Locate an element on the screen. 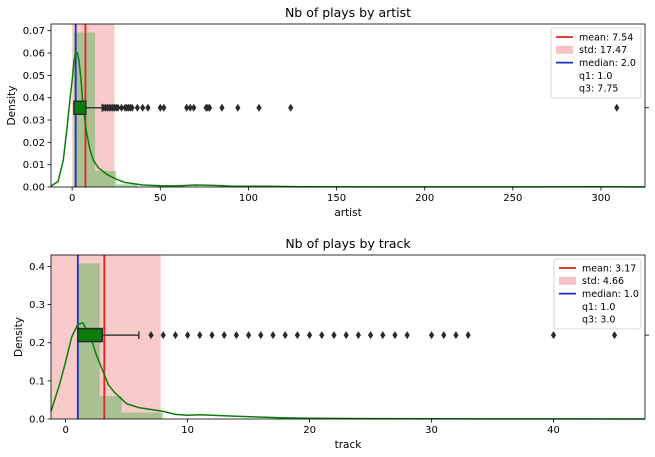 Image resolution: width=655 pixels, height=457 pixels. legend-entry: std: 17.47 is located at coordinates (603, 50).